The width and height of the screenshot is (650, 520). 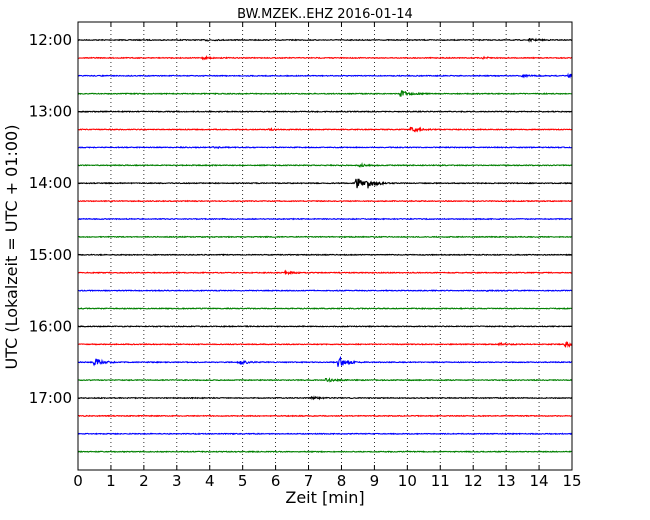 I want to click on x-tick-label: 15, so click(x=571, y=481).